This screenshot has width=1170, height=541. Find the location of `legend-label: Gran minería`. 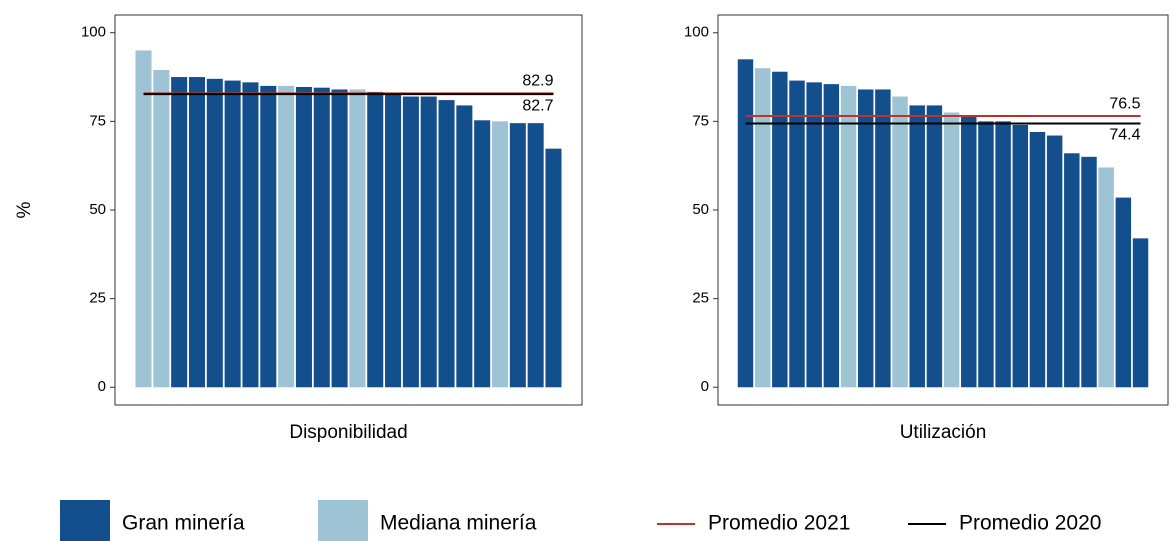

legend-label: Gran minería is located at coordinates (183, 523).